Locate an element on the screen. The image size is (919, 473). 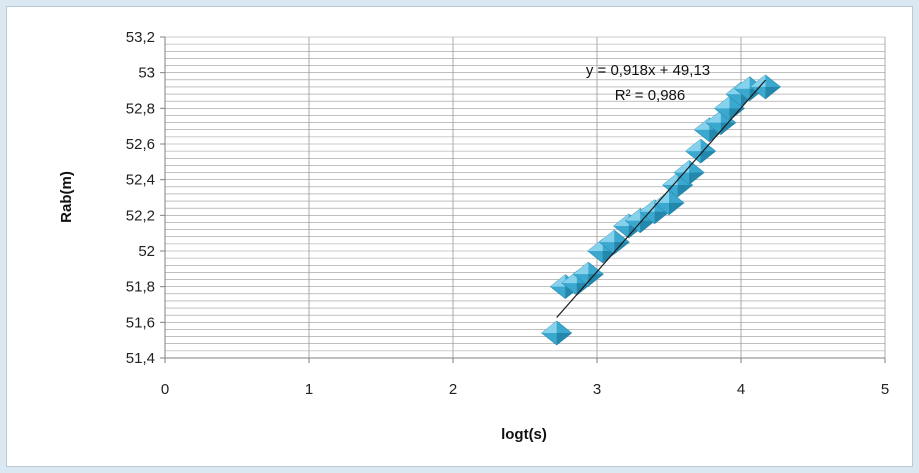
r-squared-label: R² = 0,986 is located at coordinates (650, 95).